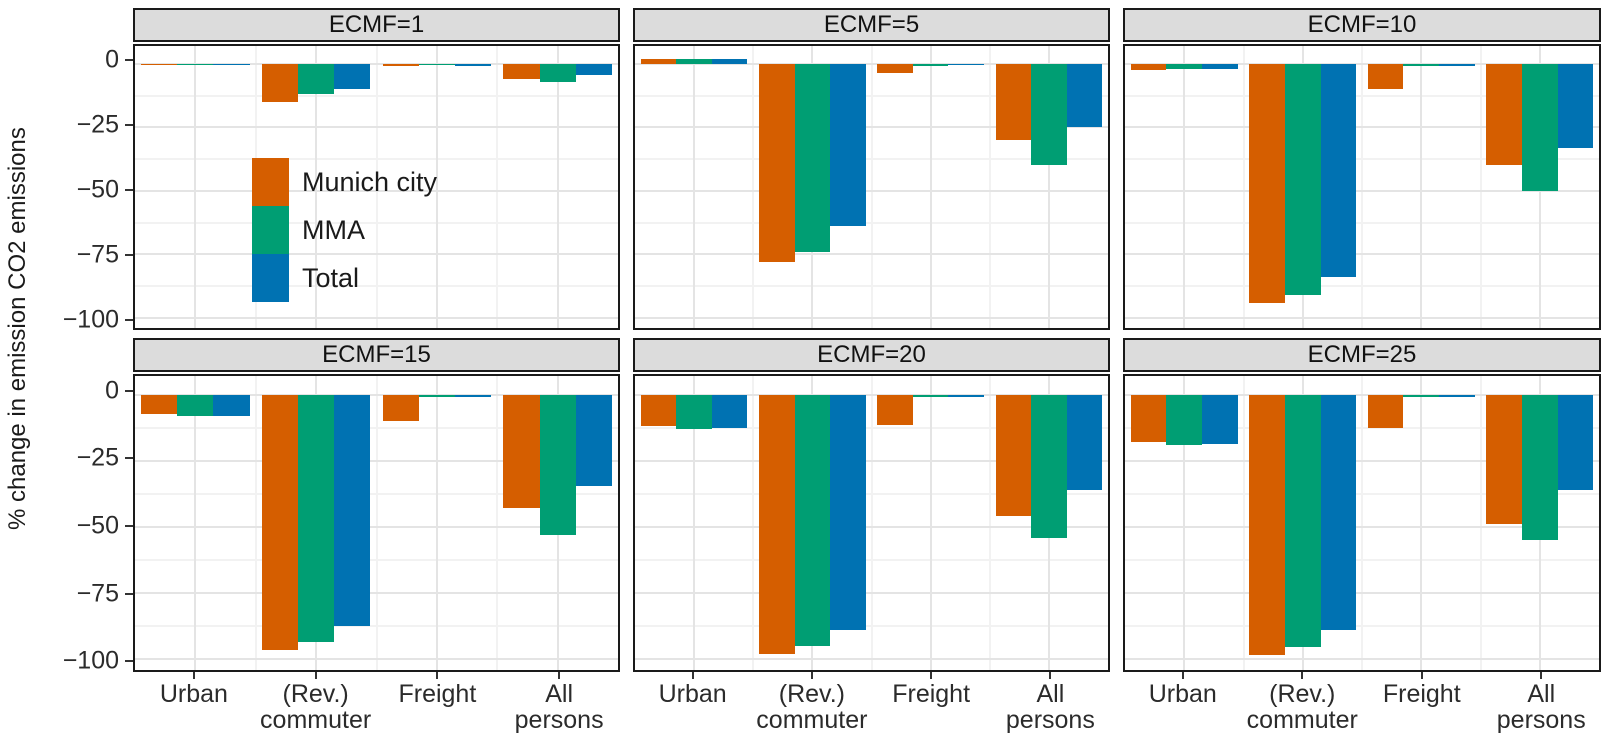  I want to click on bar-ecmf-20-all-persons-total, so click(1084, 442).